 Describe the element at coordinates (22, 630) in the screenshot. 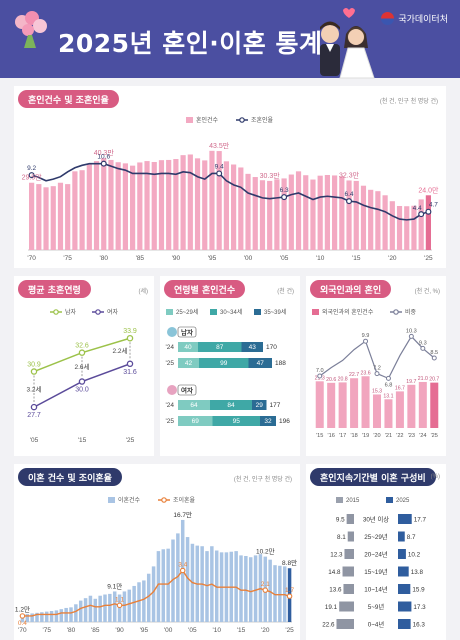

I see `divorce-x-tick: '70` at that location.